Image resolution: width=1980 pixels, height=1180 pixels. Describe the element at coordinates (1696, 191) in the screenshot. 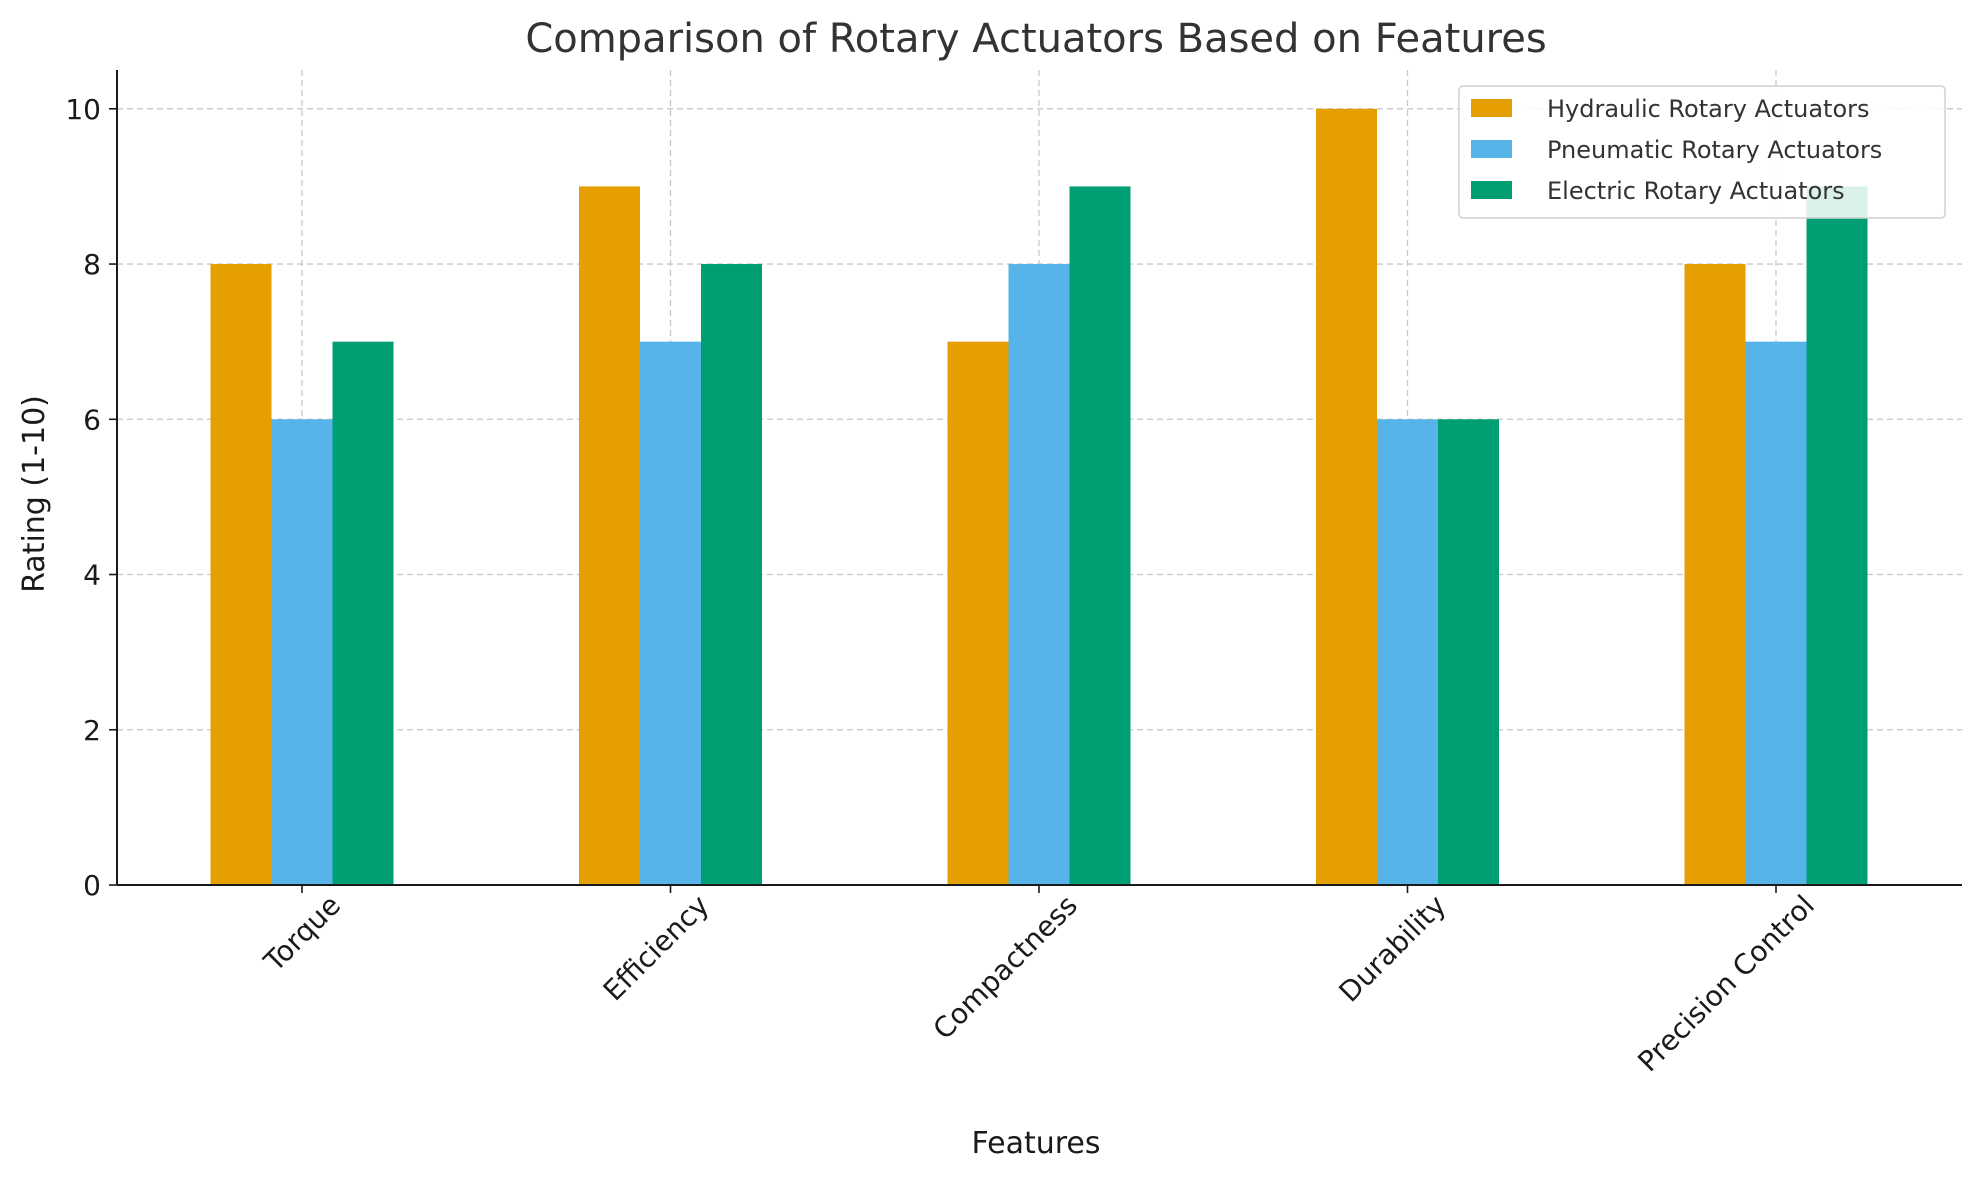

I see `legend-label: Electric Rotary Actuators` at that location.